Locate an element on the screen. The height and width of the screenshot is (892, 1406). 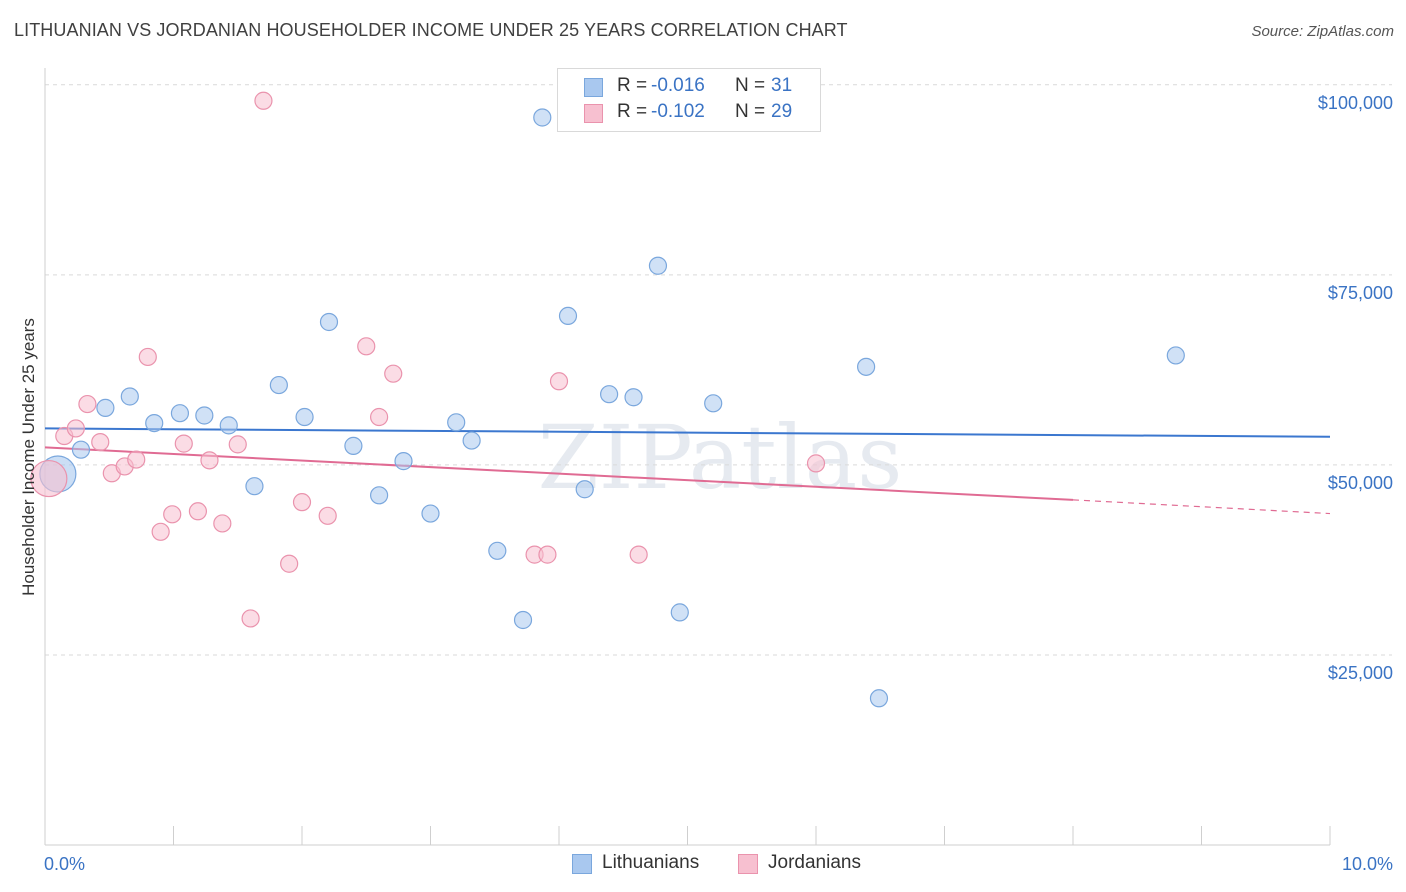
trend-line-extension is located at coordinates (1201, 507).